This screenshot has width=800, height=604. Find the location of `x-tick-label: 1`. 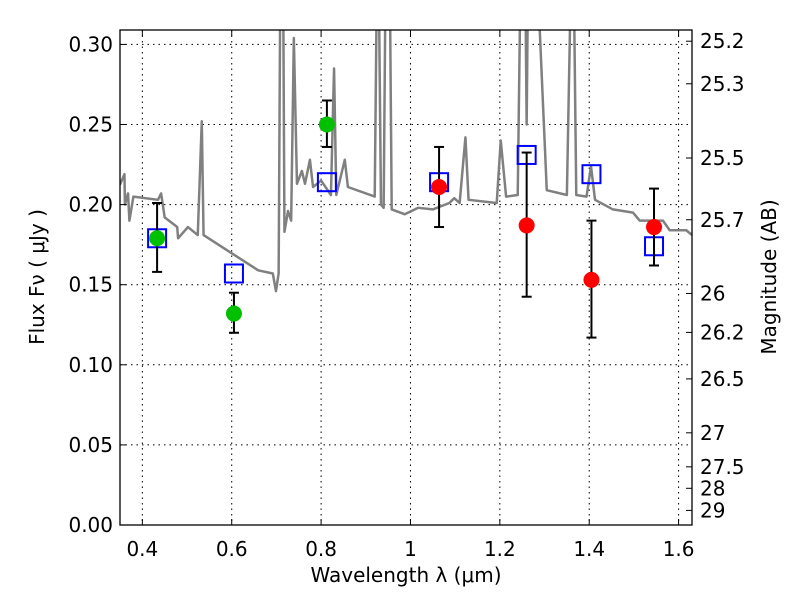

x-tick-label: 1 is located at coordinates (410, 549).